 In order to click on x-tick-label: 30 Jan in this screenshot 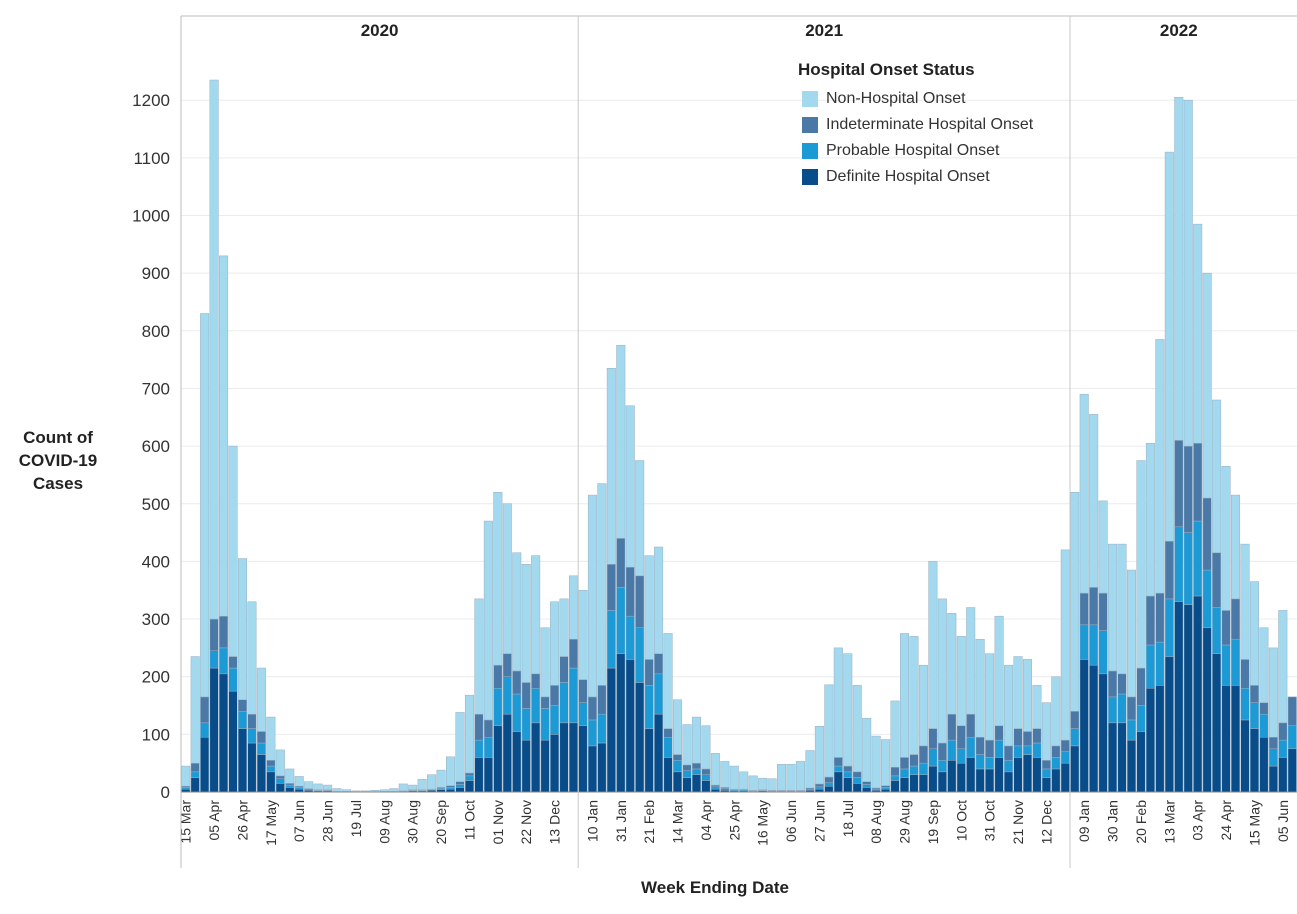, I will do `click(1113, 821)`.